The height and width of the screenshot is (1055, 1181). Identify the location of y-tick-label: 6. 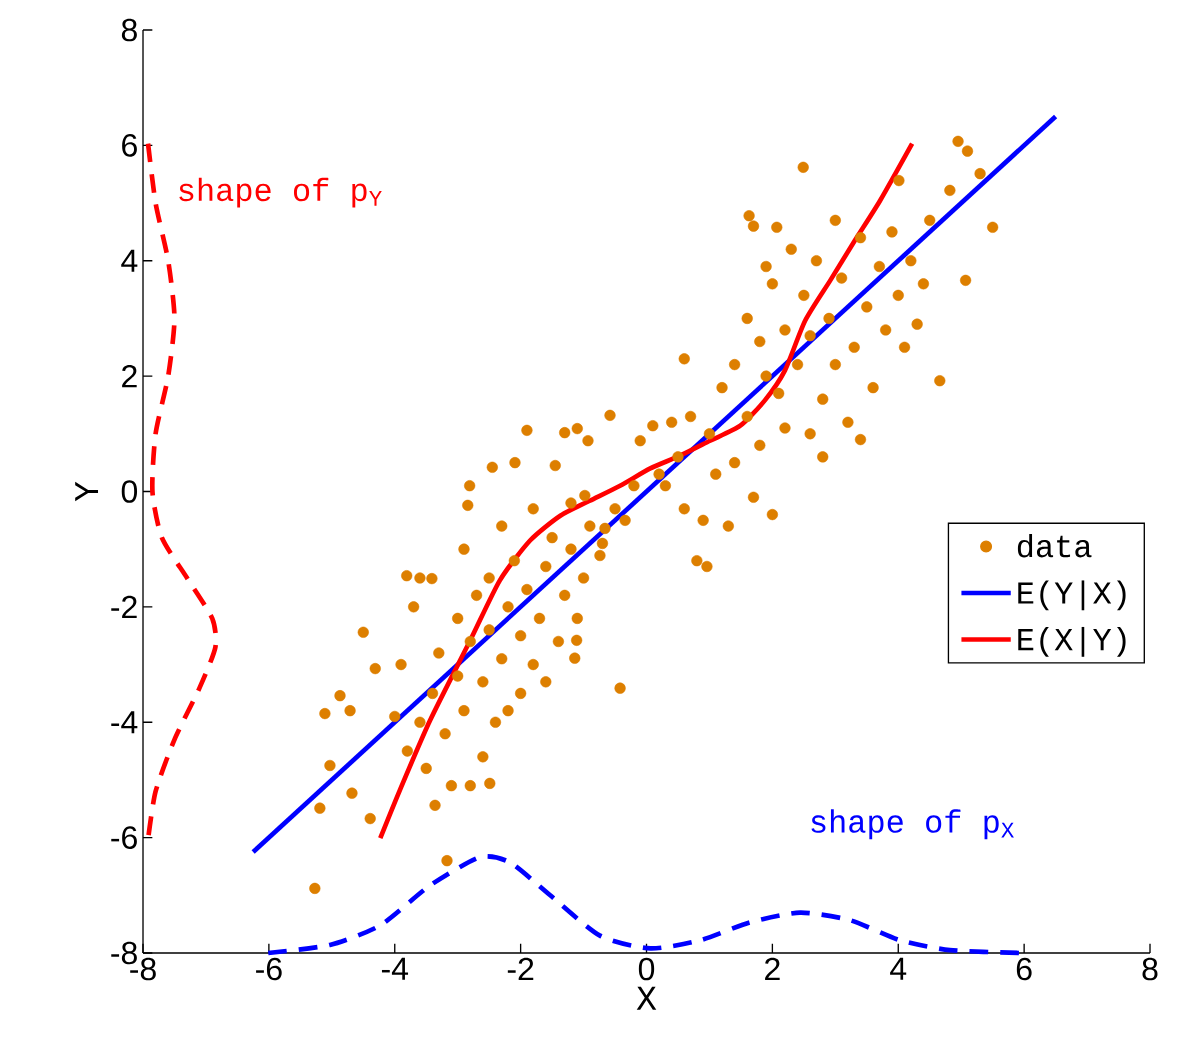
(129, 145).